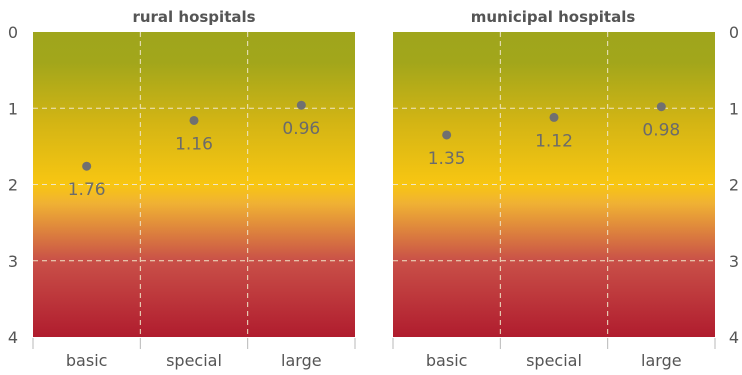  I want to click on chart-title: municipal hospitals, so click(553, 17).